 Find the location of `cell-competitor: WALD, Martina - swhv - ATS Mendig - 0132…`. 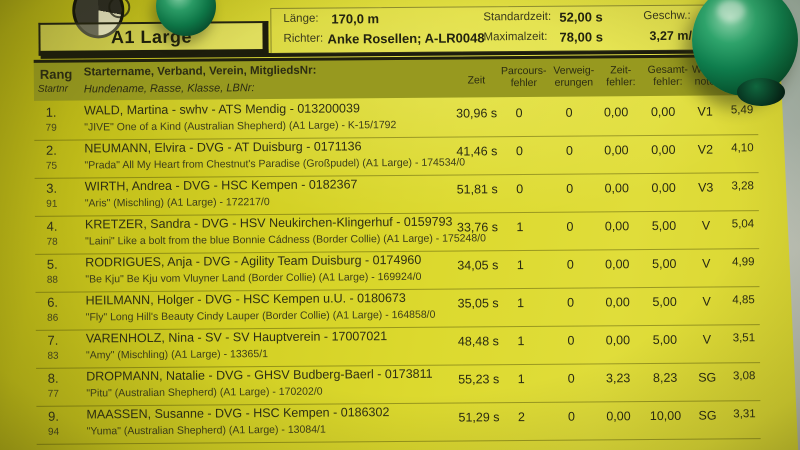

cell-competitor: WALD, Martina - swhv - ATS Mendig - 0132… is located at coordinates (222, 109).